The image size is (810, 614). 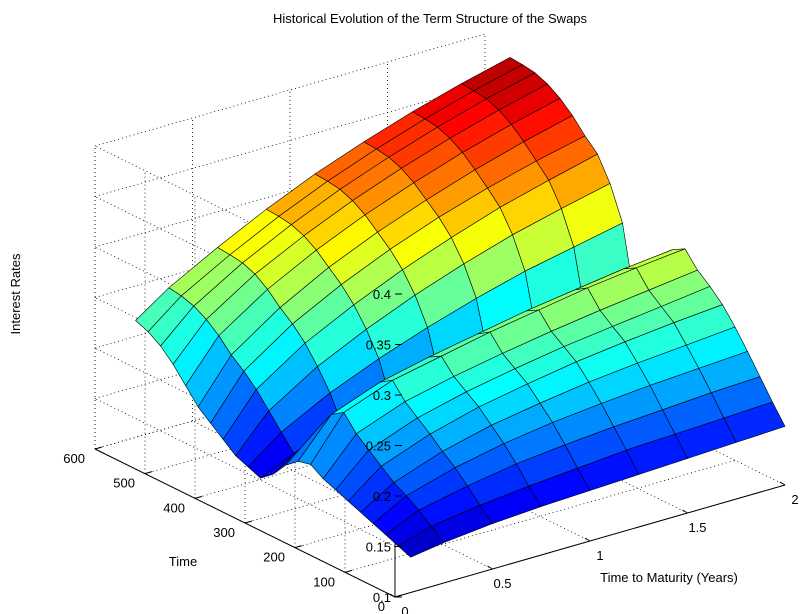 I want to click on z-tick-label: 0.3, so click(x=382, y=395).